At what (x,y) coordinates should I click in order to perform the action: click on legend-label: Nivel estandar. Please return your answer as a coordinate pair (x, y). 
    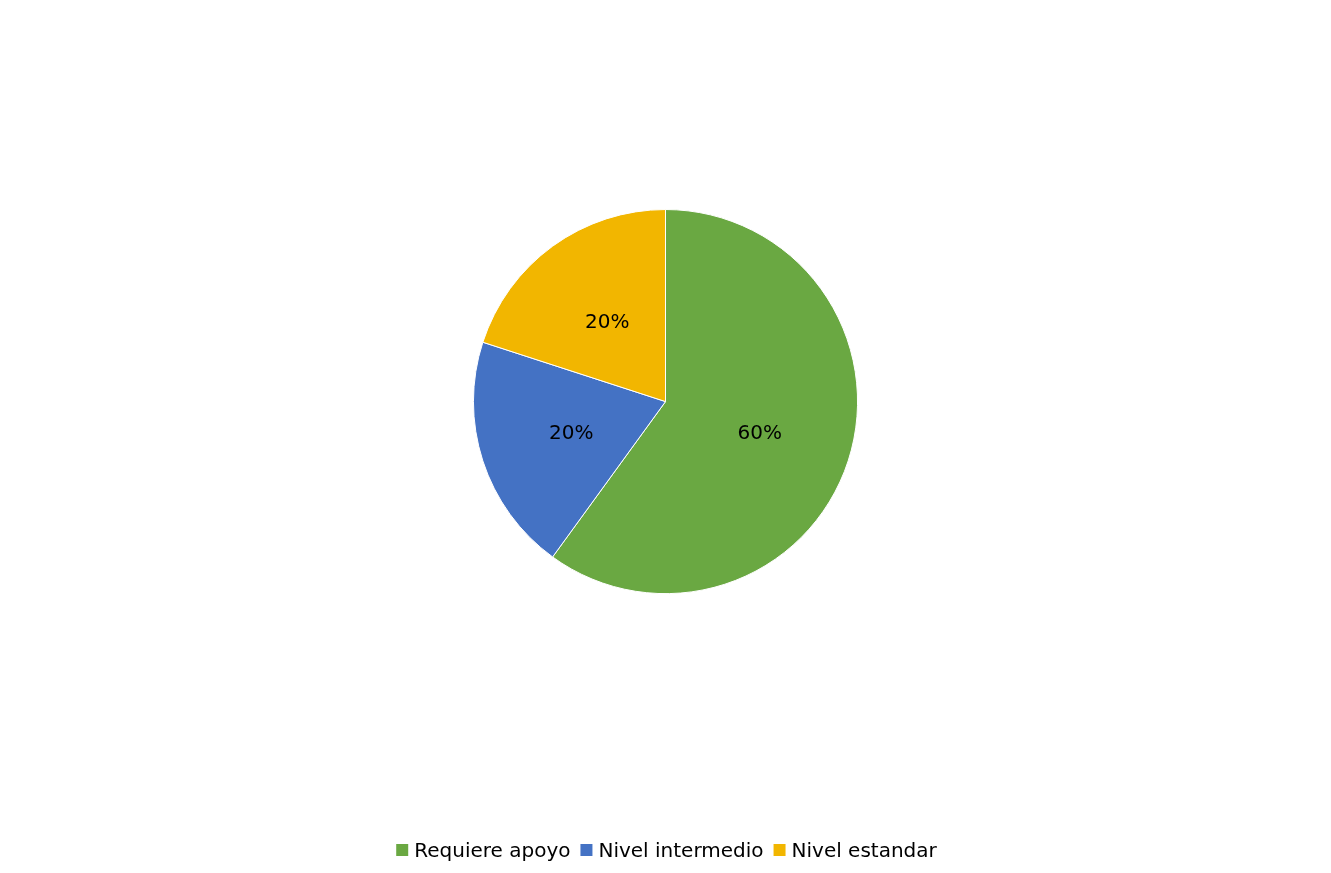
    Looking at the image, I should click on (864, 850).